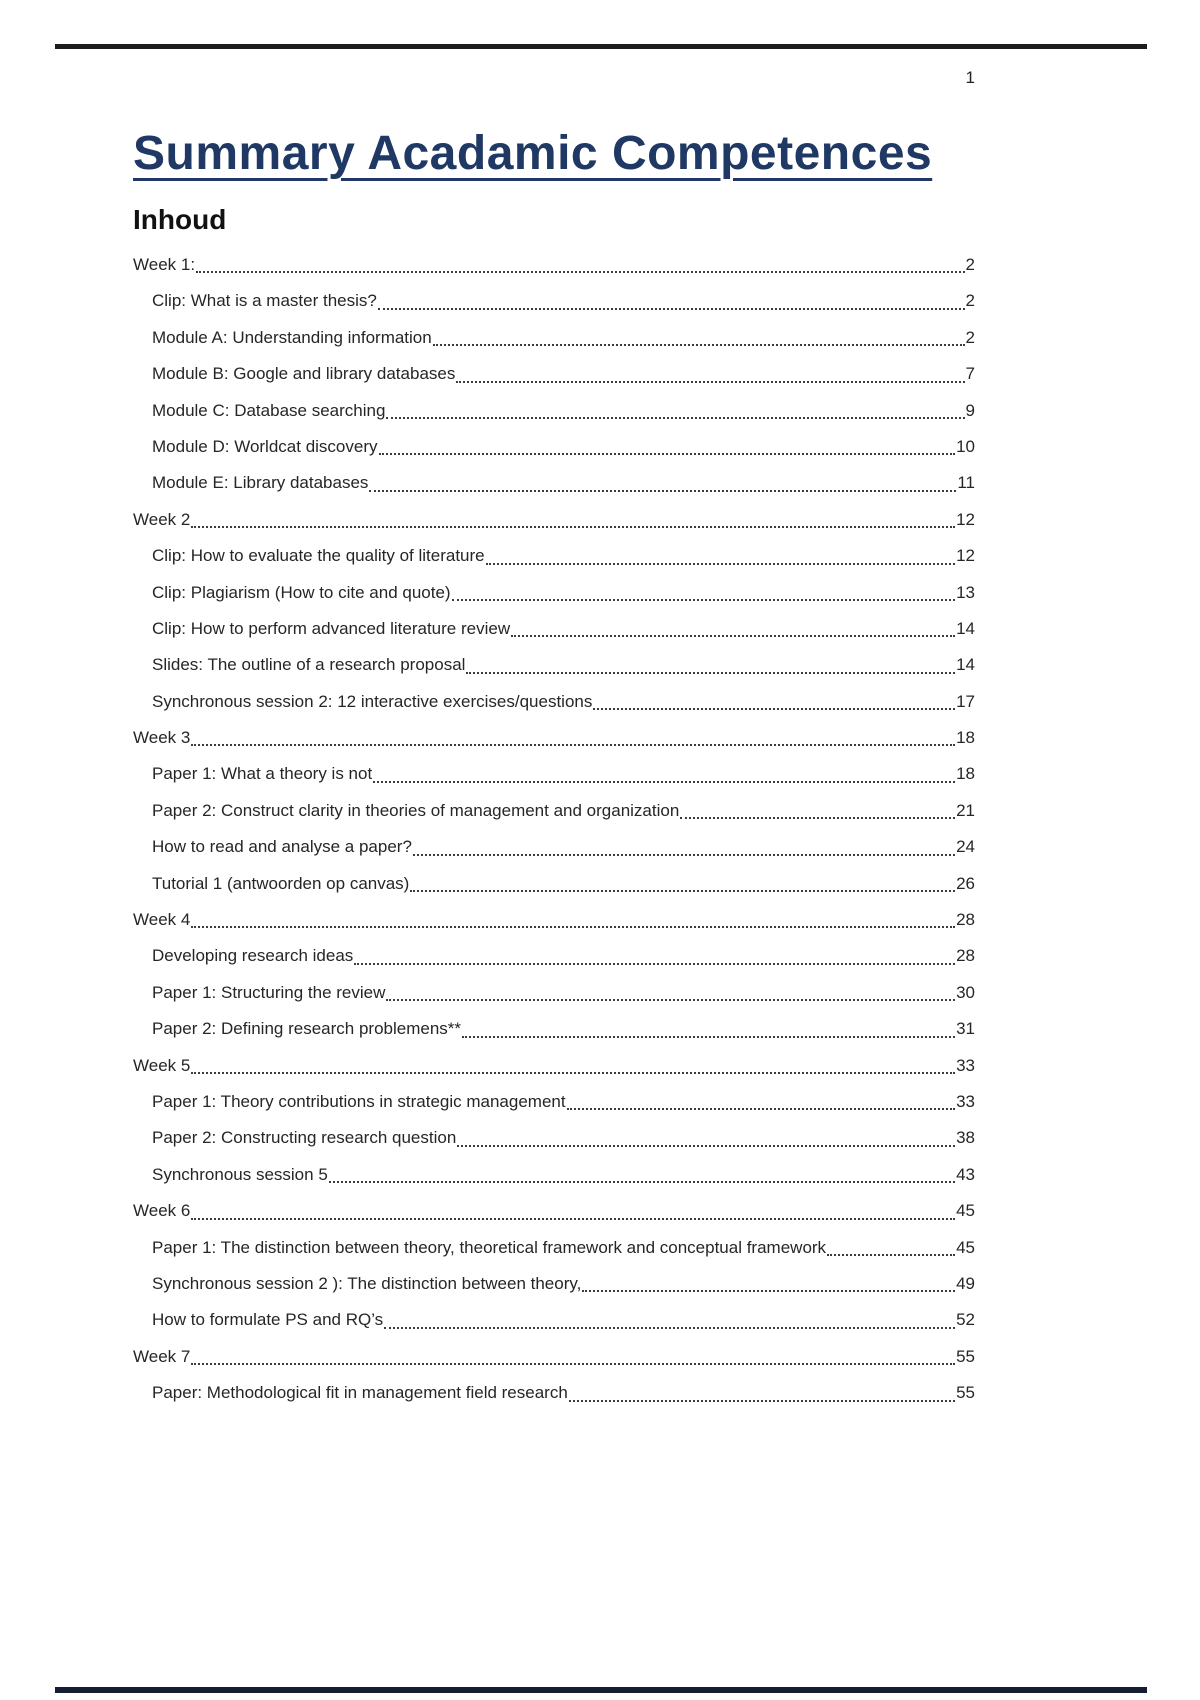 The height and width of the screenshot is (1700, 1200). I want to click on toc-entry: Module A: Understanding information 2, so click(554, 338).